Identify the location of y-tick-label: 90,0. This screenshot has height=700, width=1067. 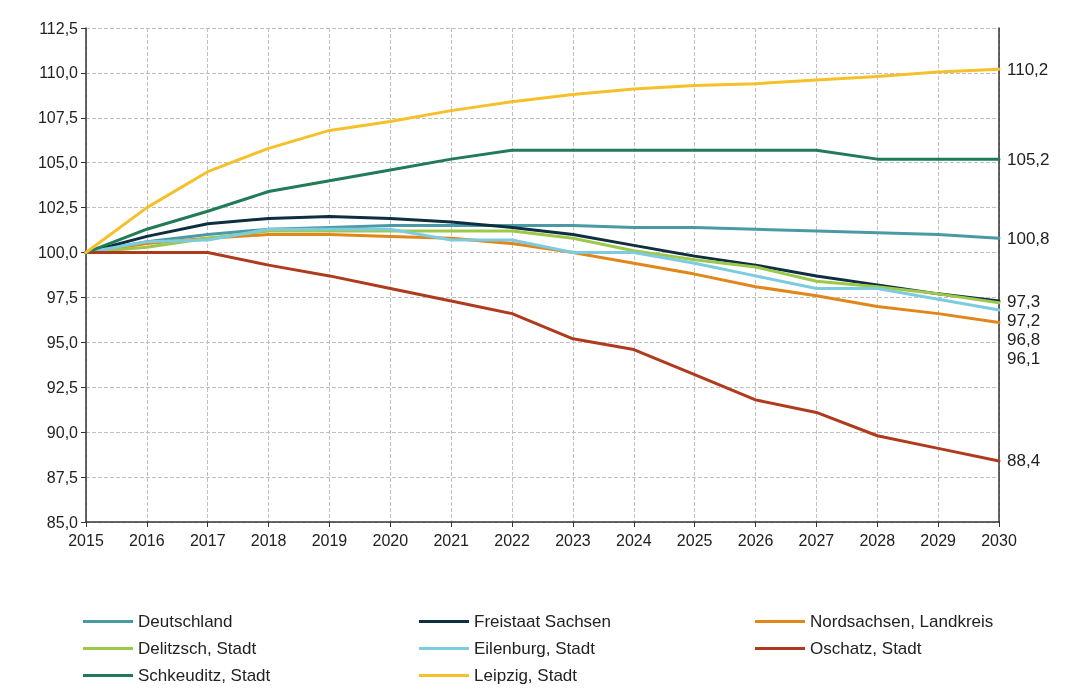
(62, 432).